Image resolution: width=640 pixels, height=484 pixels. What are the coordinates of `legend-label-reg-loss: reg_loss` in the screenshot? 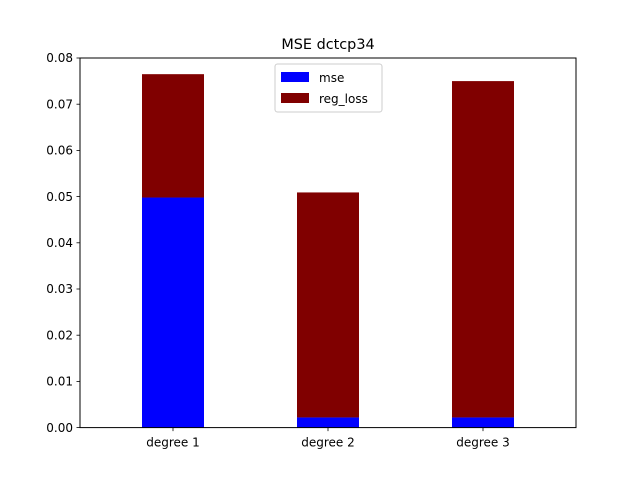 It's located at (343, 99).